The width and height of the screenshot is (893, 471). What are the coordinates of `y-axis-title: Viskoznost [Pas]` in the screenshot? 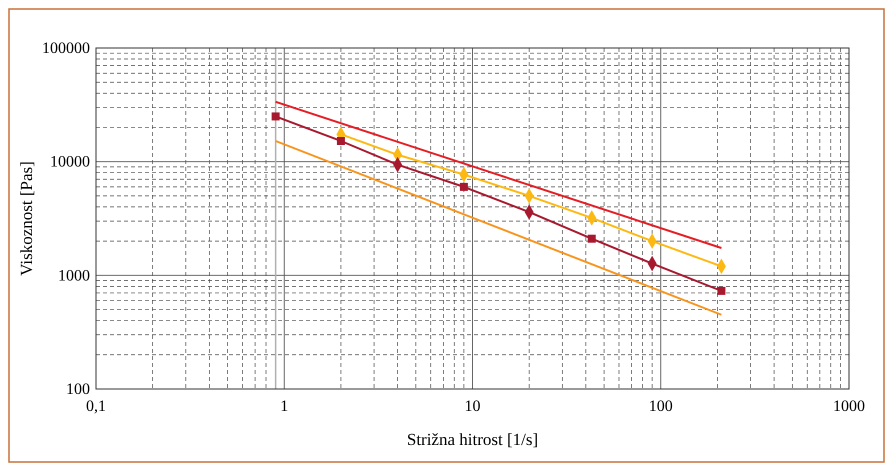 It's located at (26, 218).